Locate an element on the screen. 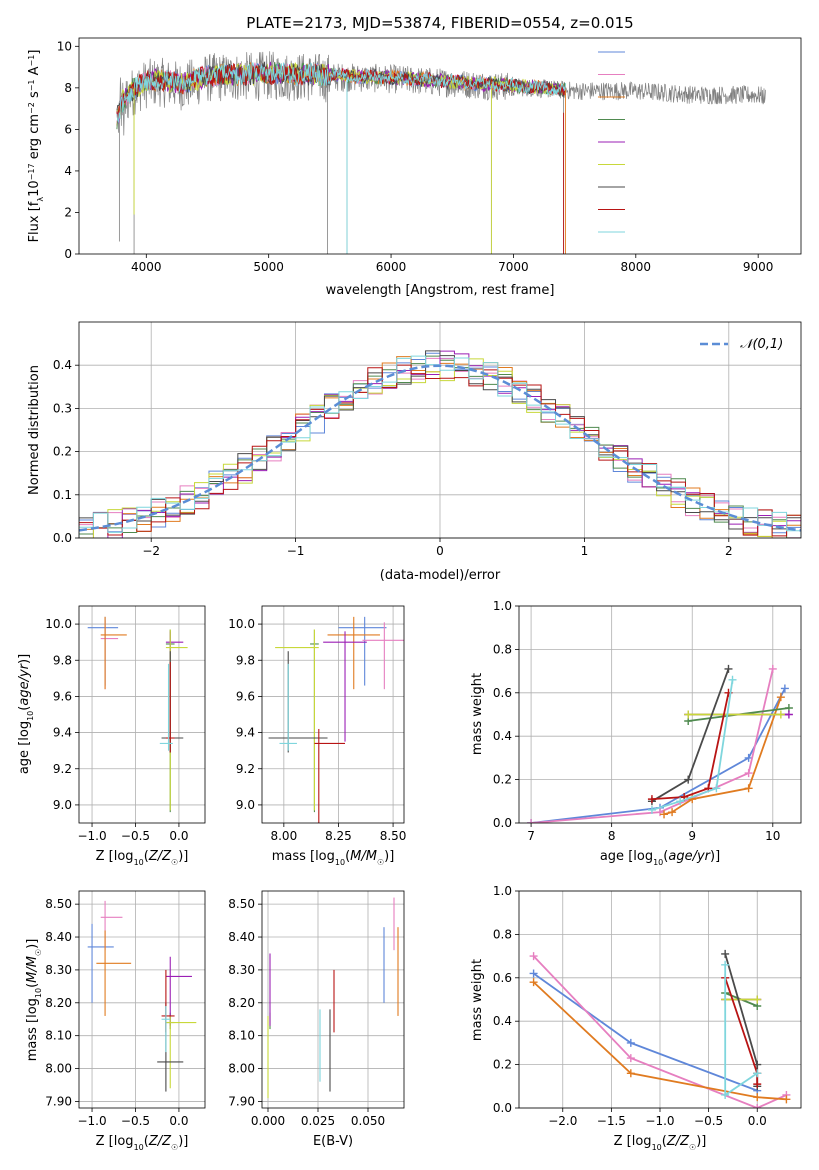 The height and width of the screenshot is (1170, 819). x-tick-label: 8.00 is located at coordinates (283, 836).